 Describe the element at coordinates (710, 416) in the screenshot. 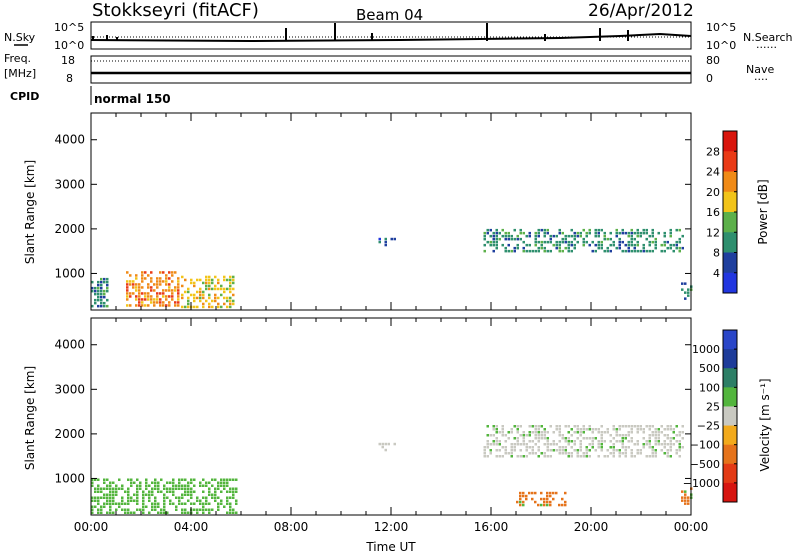

I see `velocity-colorbar: 1000 500 100 25 −25 −100 −500 −1000` at that location.